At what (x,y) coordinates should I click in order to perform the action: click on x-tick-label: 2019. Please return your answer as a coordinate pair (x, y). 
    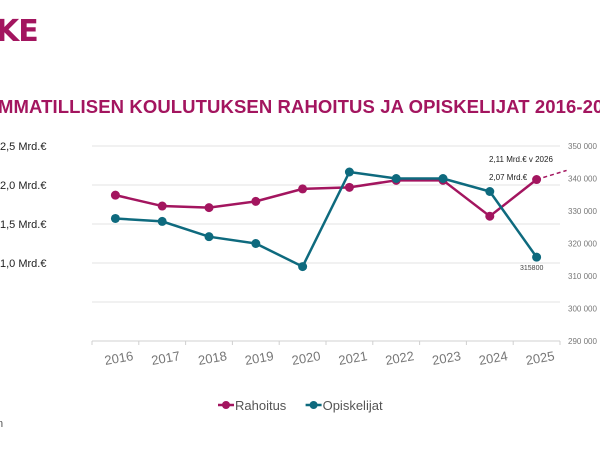
    Looking at the image, I should click on (259, 358).